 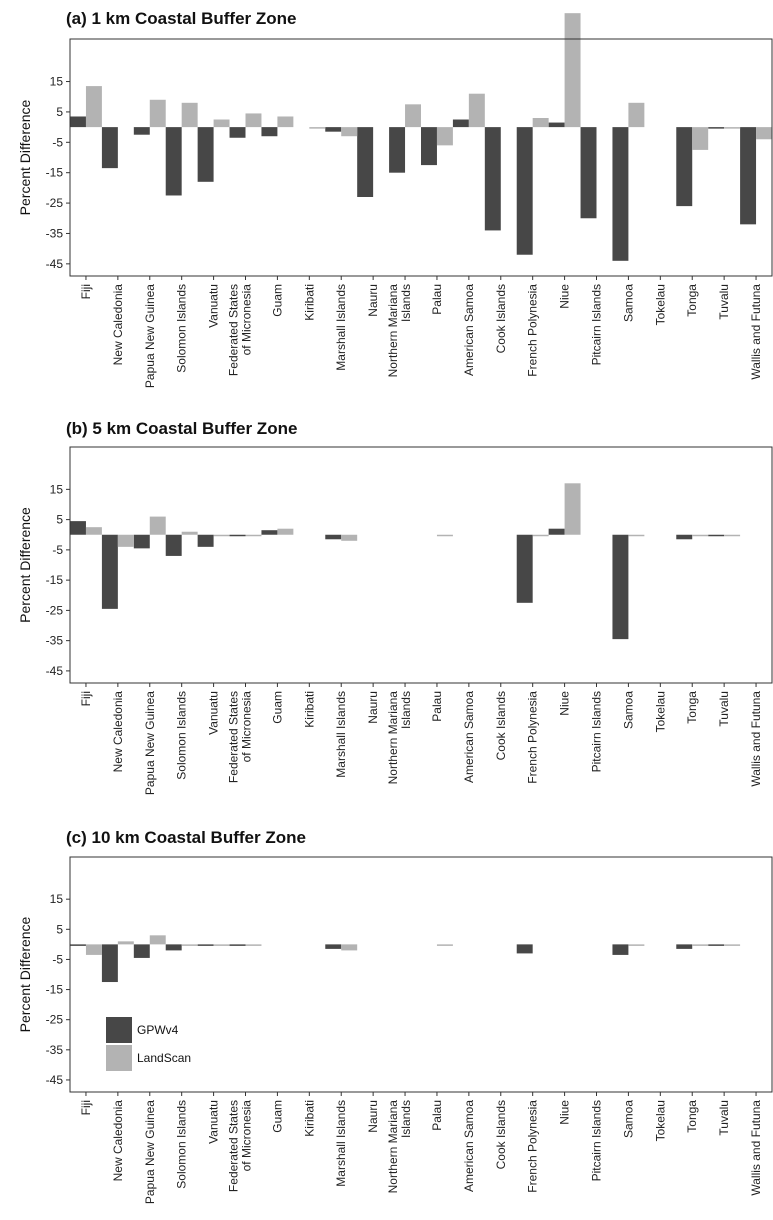 I want to click on y-tick-label: -45, so click(x=55, y=1080).